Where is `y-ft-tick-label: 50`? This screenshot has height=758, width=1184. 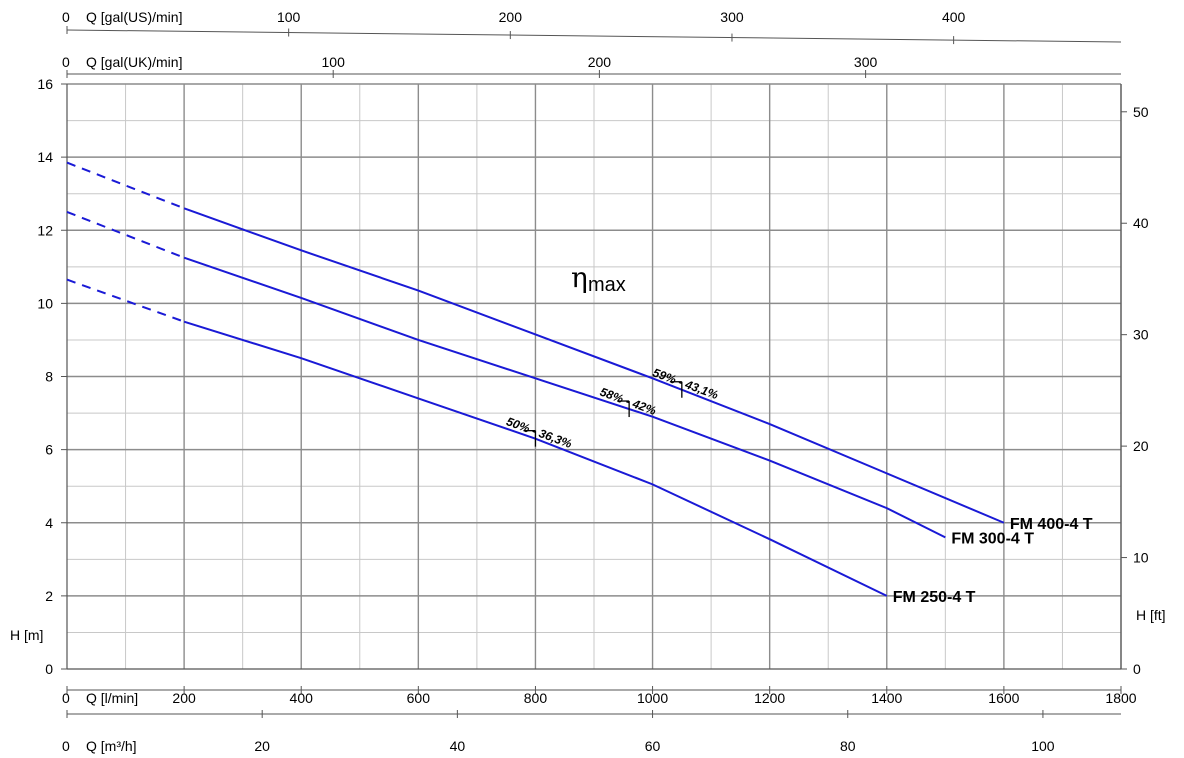
y-ft-tick-label: 50 is located at coordinates (1141, 112).